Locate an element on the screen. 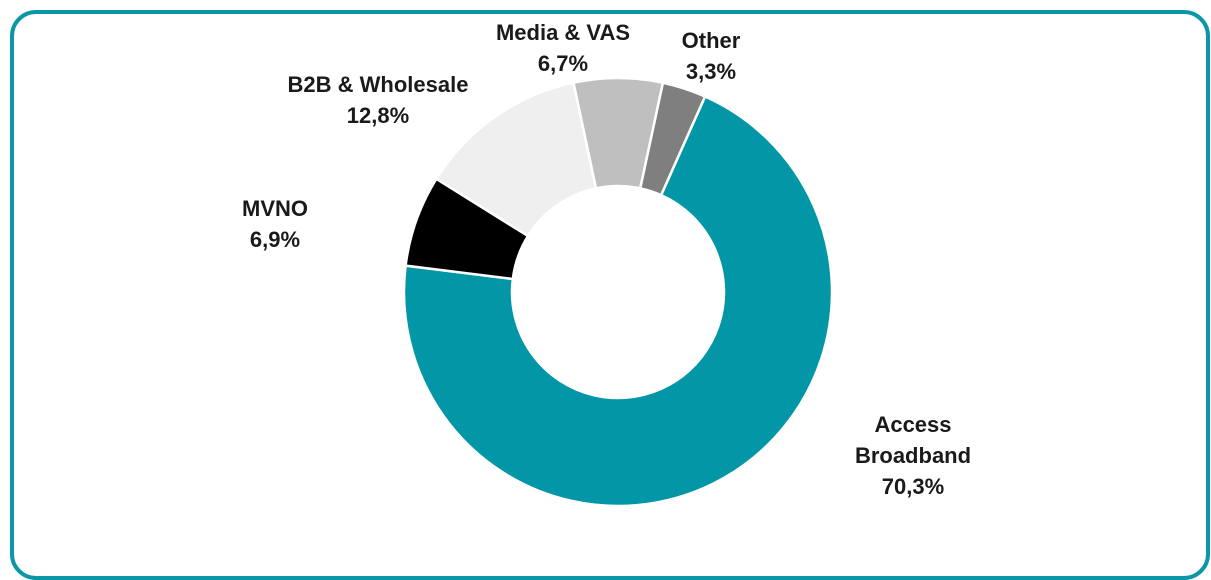 The image size is (1211, 580). slice-label-mvno-0: MVNO is located at coordinates (275, 208).